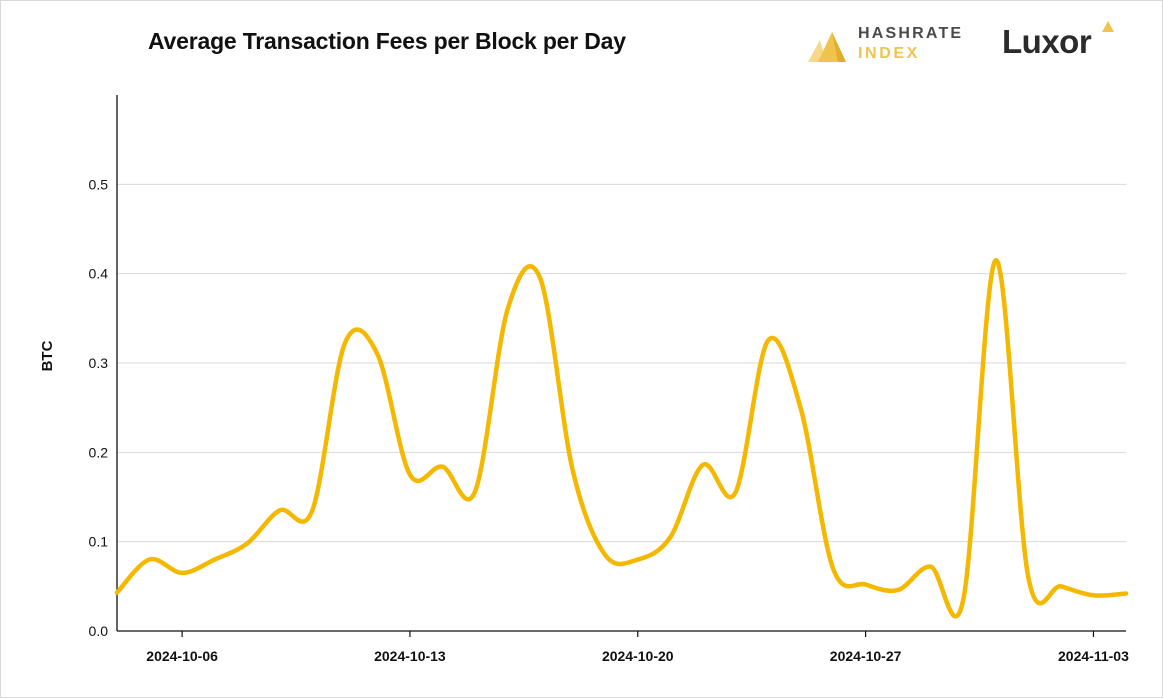  I want to click on luxor-logo: Luxor, so click(1060, 40).